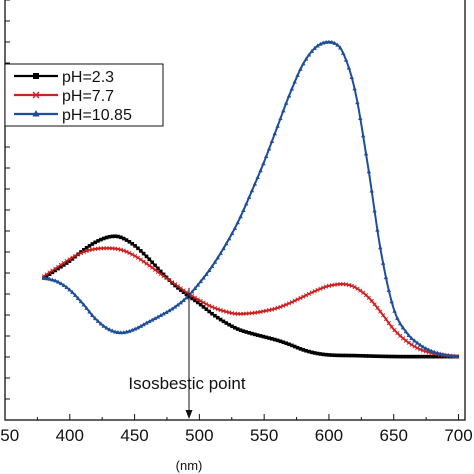  I want to click on x-tick-label: 650, so click(394, 435).